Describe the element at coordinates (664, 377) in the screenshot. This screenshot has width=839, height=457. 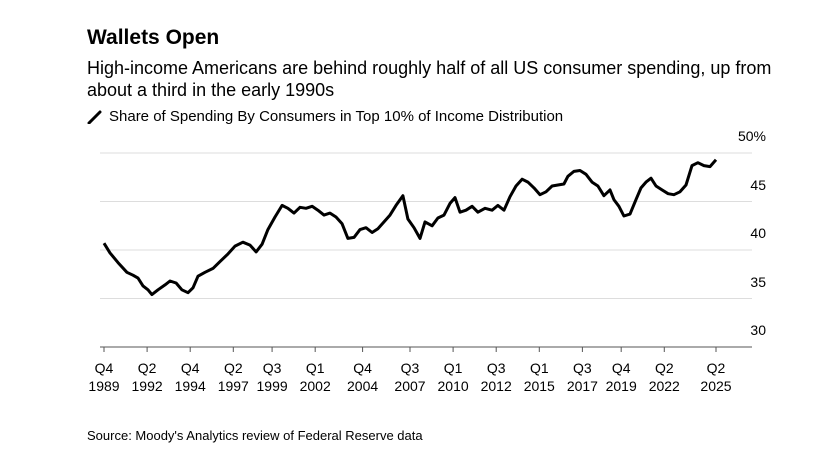
I see `x-tick-label: Q2 2022` at that location.